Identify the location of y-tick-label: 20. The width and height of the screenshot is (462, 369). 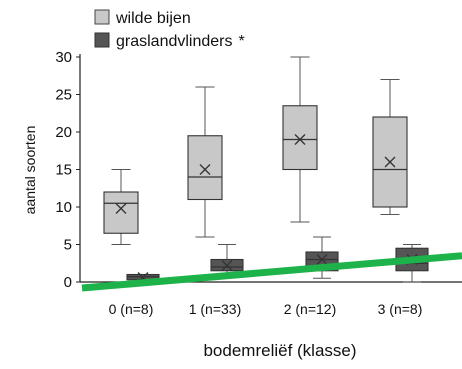
(63, 132).